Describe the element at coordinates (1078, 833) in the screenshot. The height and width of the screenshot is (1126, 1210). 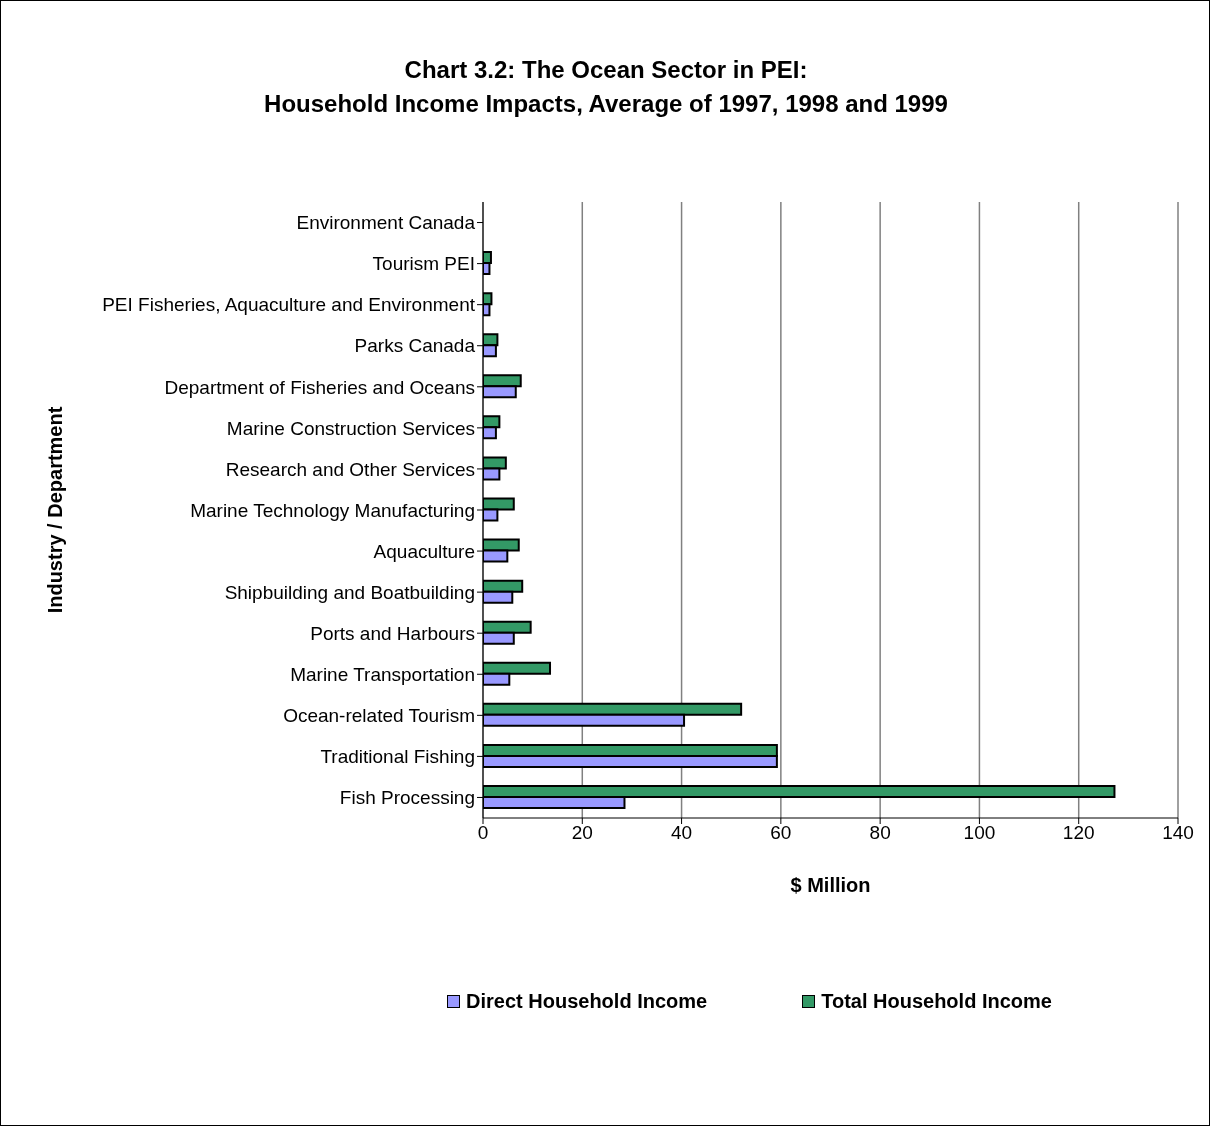
I see `x-tick-label: 120` at that location.